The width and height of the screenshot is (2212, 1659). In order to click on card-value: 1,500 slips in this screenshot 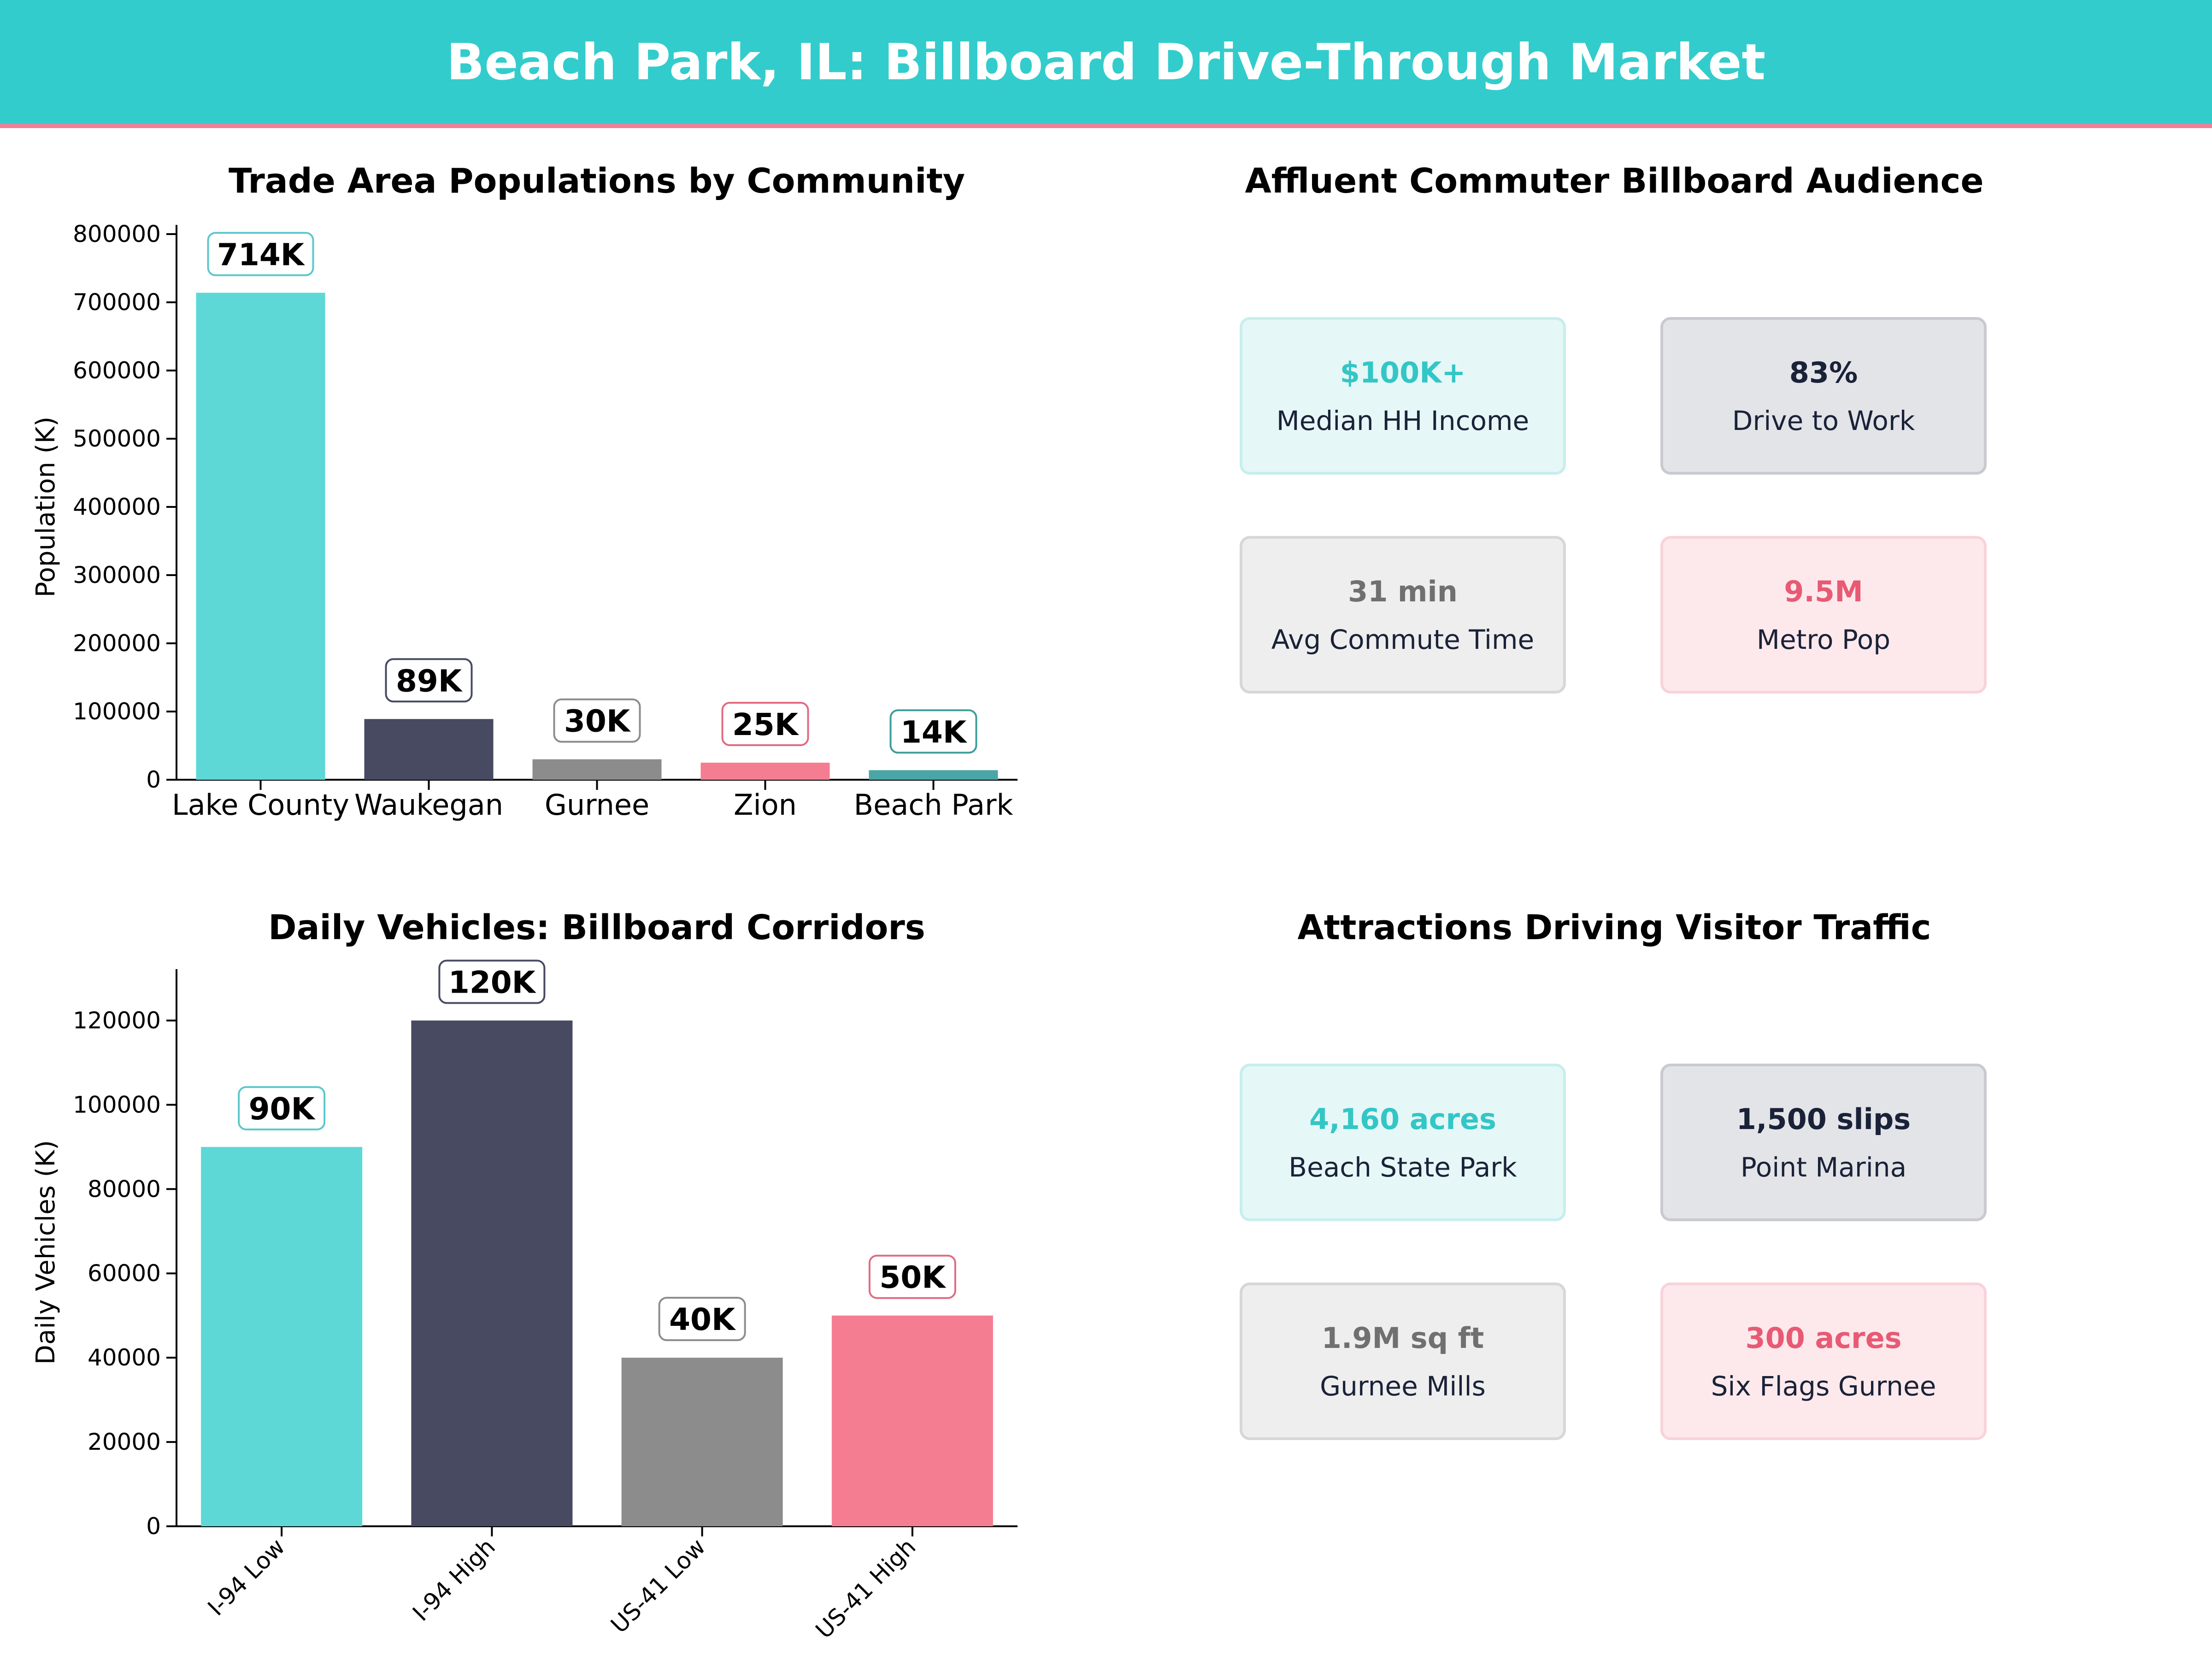, I will do `click(1823, 1119)`.